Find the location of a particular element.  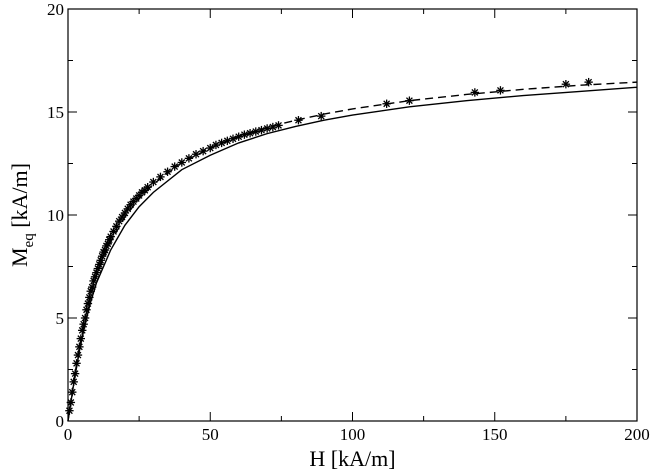

y-axis-label-sub: eq is located at coordinates (29, 240).